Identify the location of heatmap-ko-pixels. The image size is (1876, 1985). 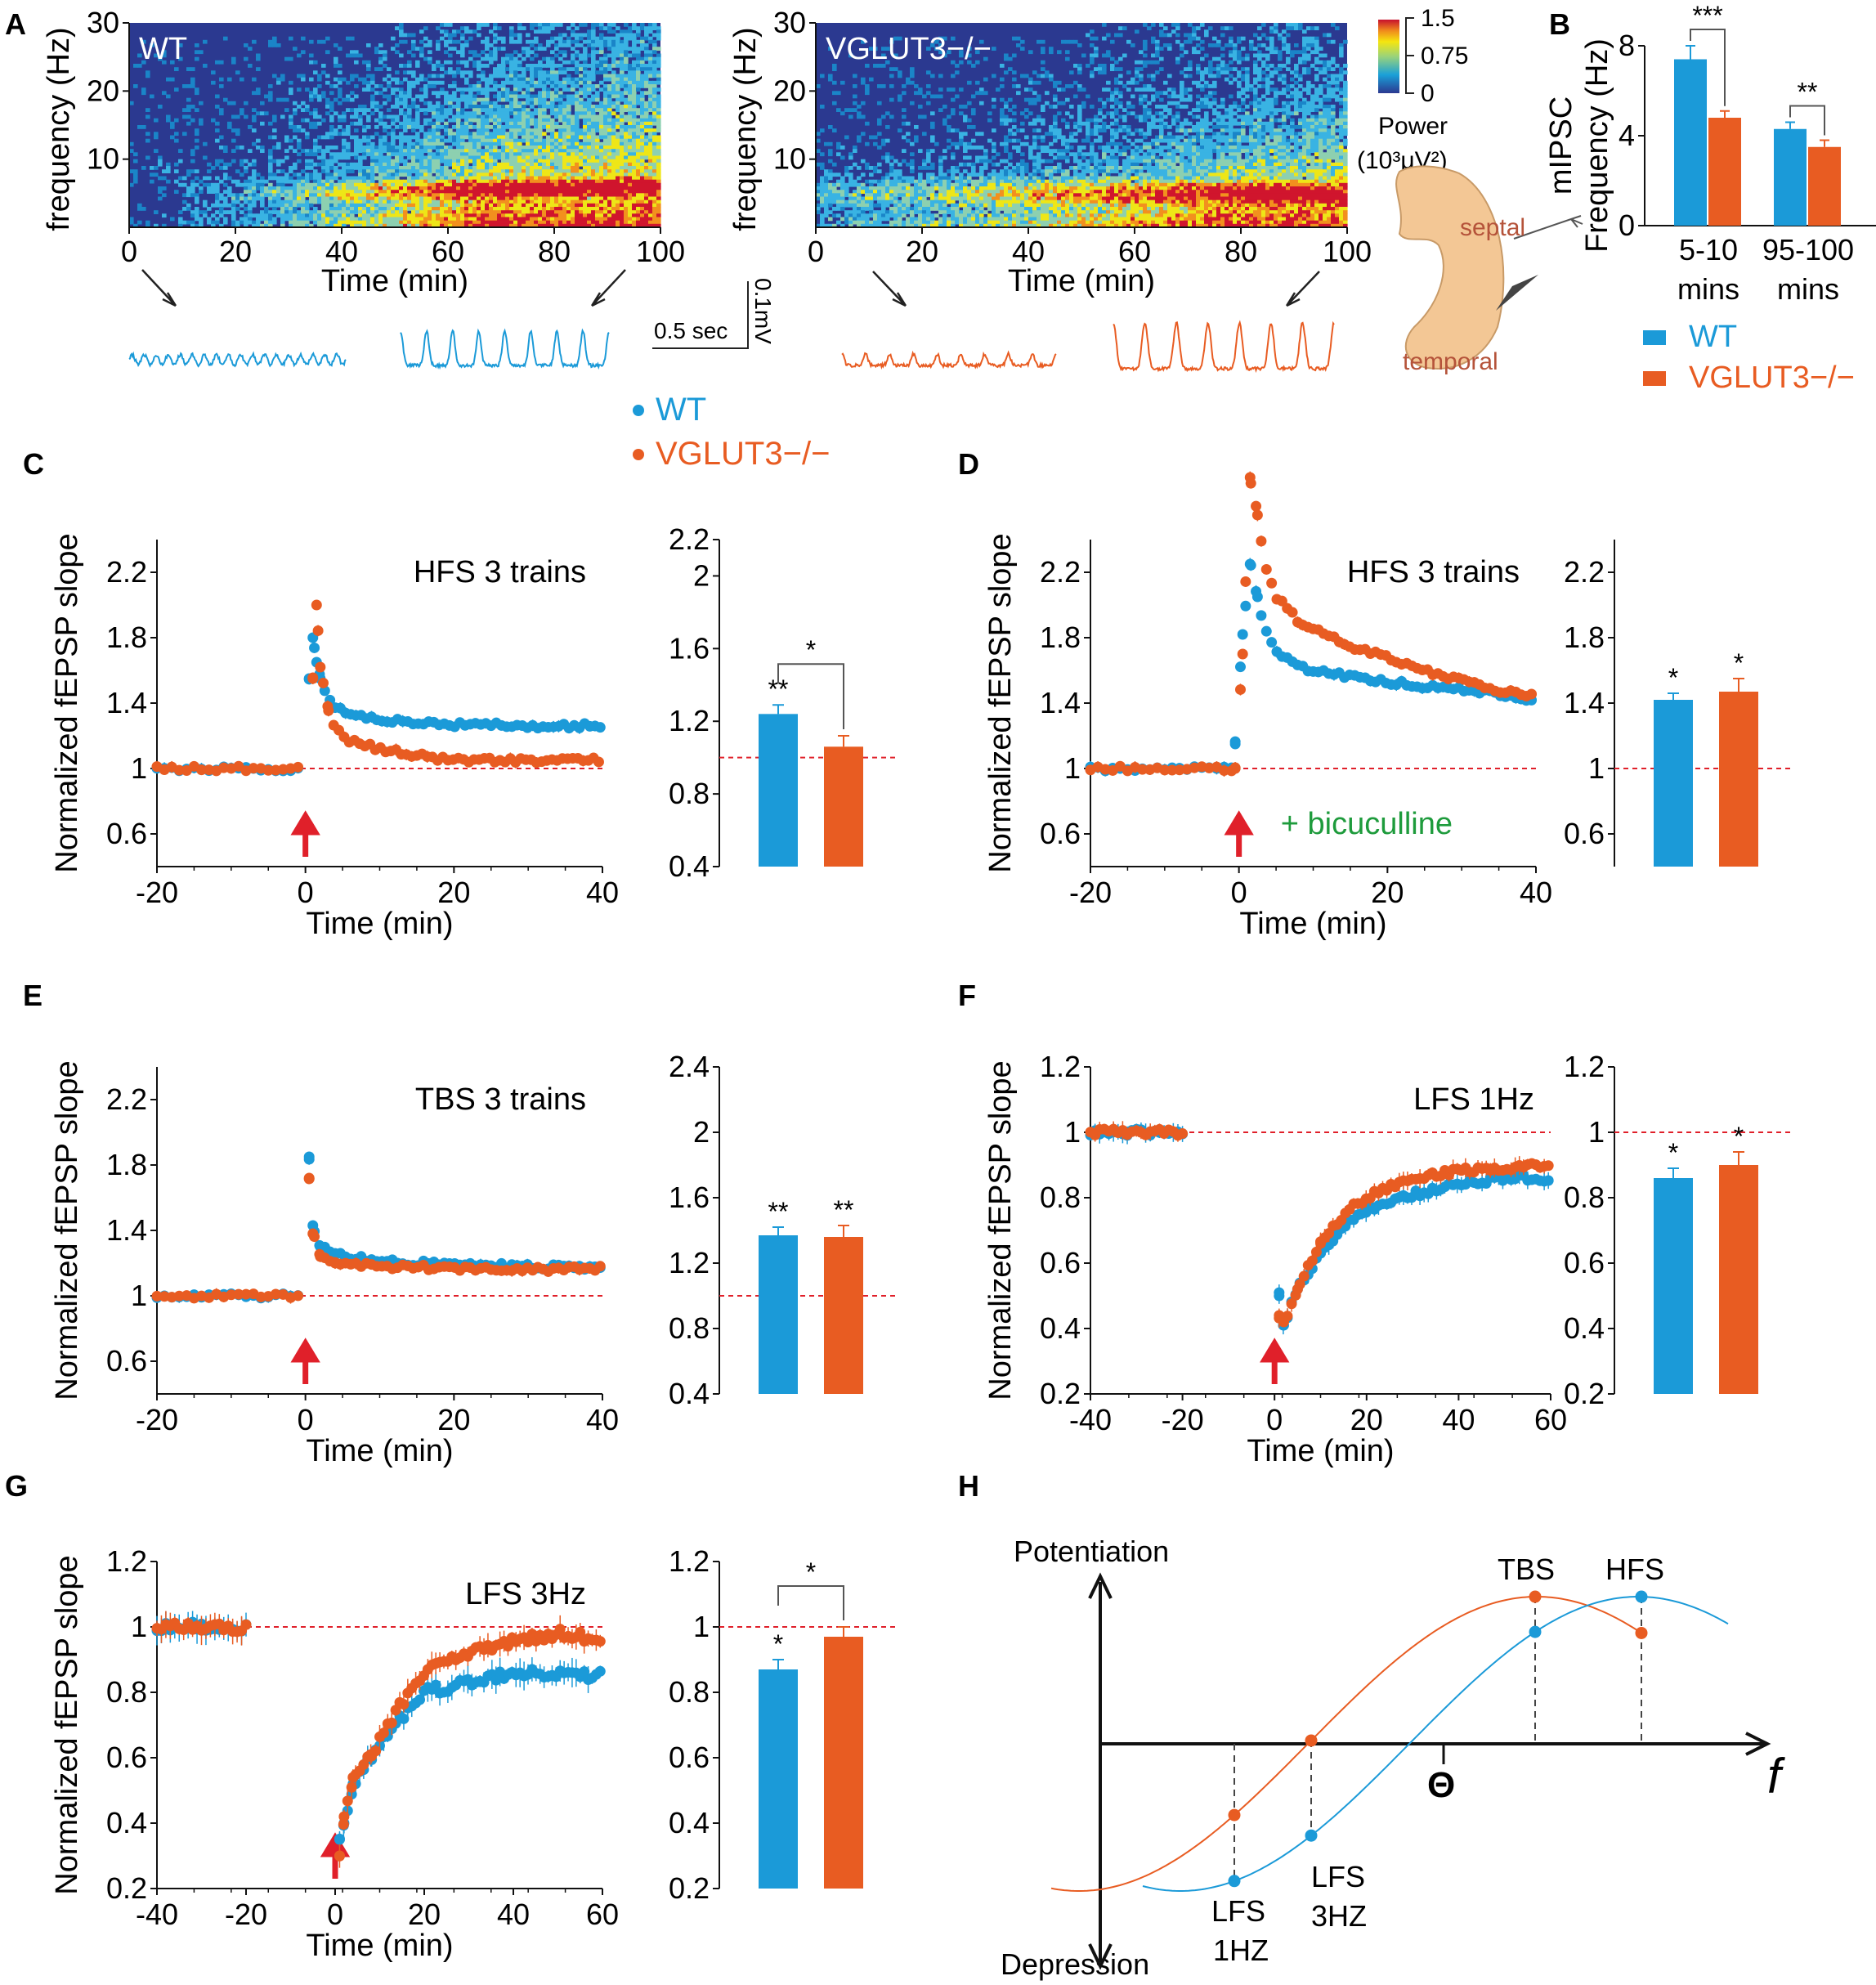
(1082, 125).